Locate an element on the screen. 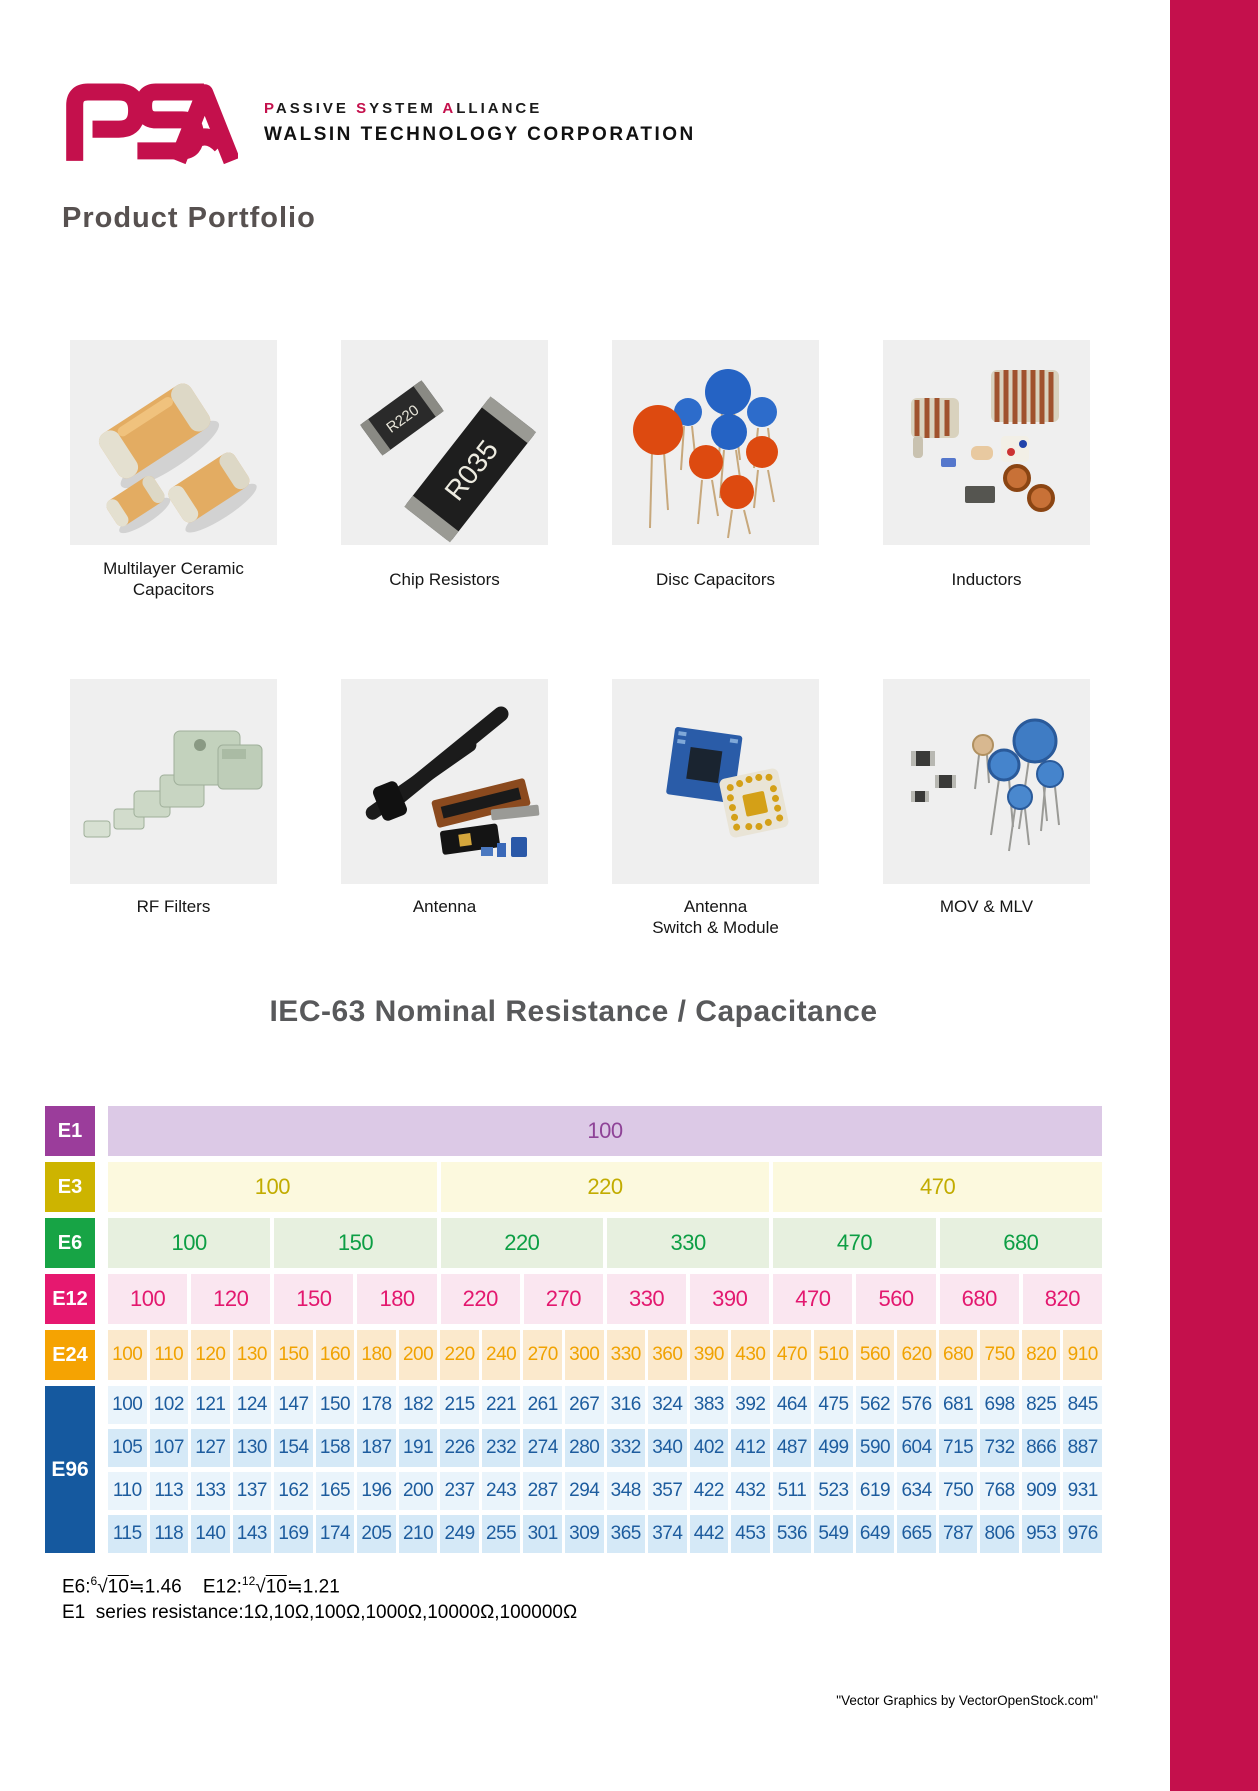  table-cell: 732 is located at coordinates (999, 1448).